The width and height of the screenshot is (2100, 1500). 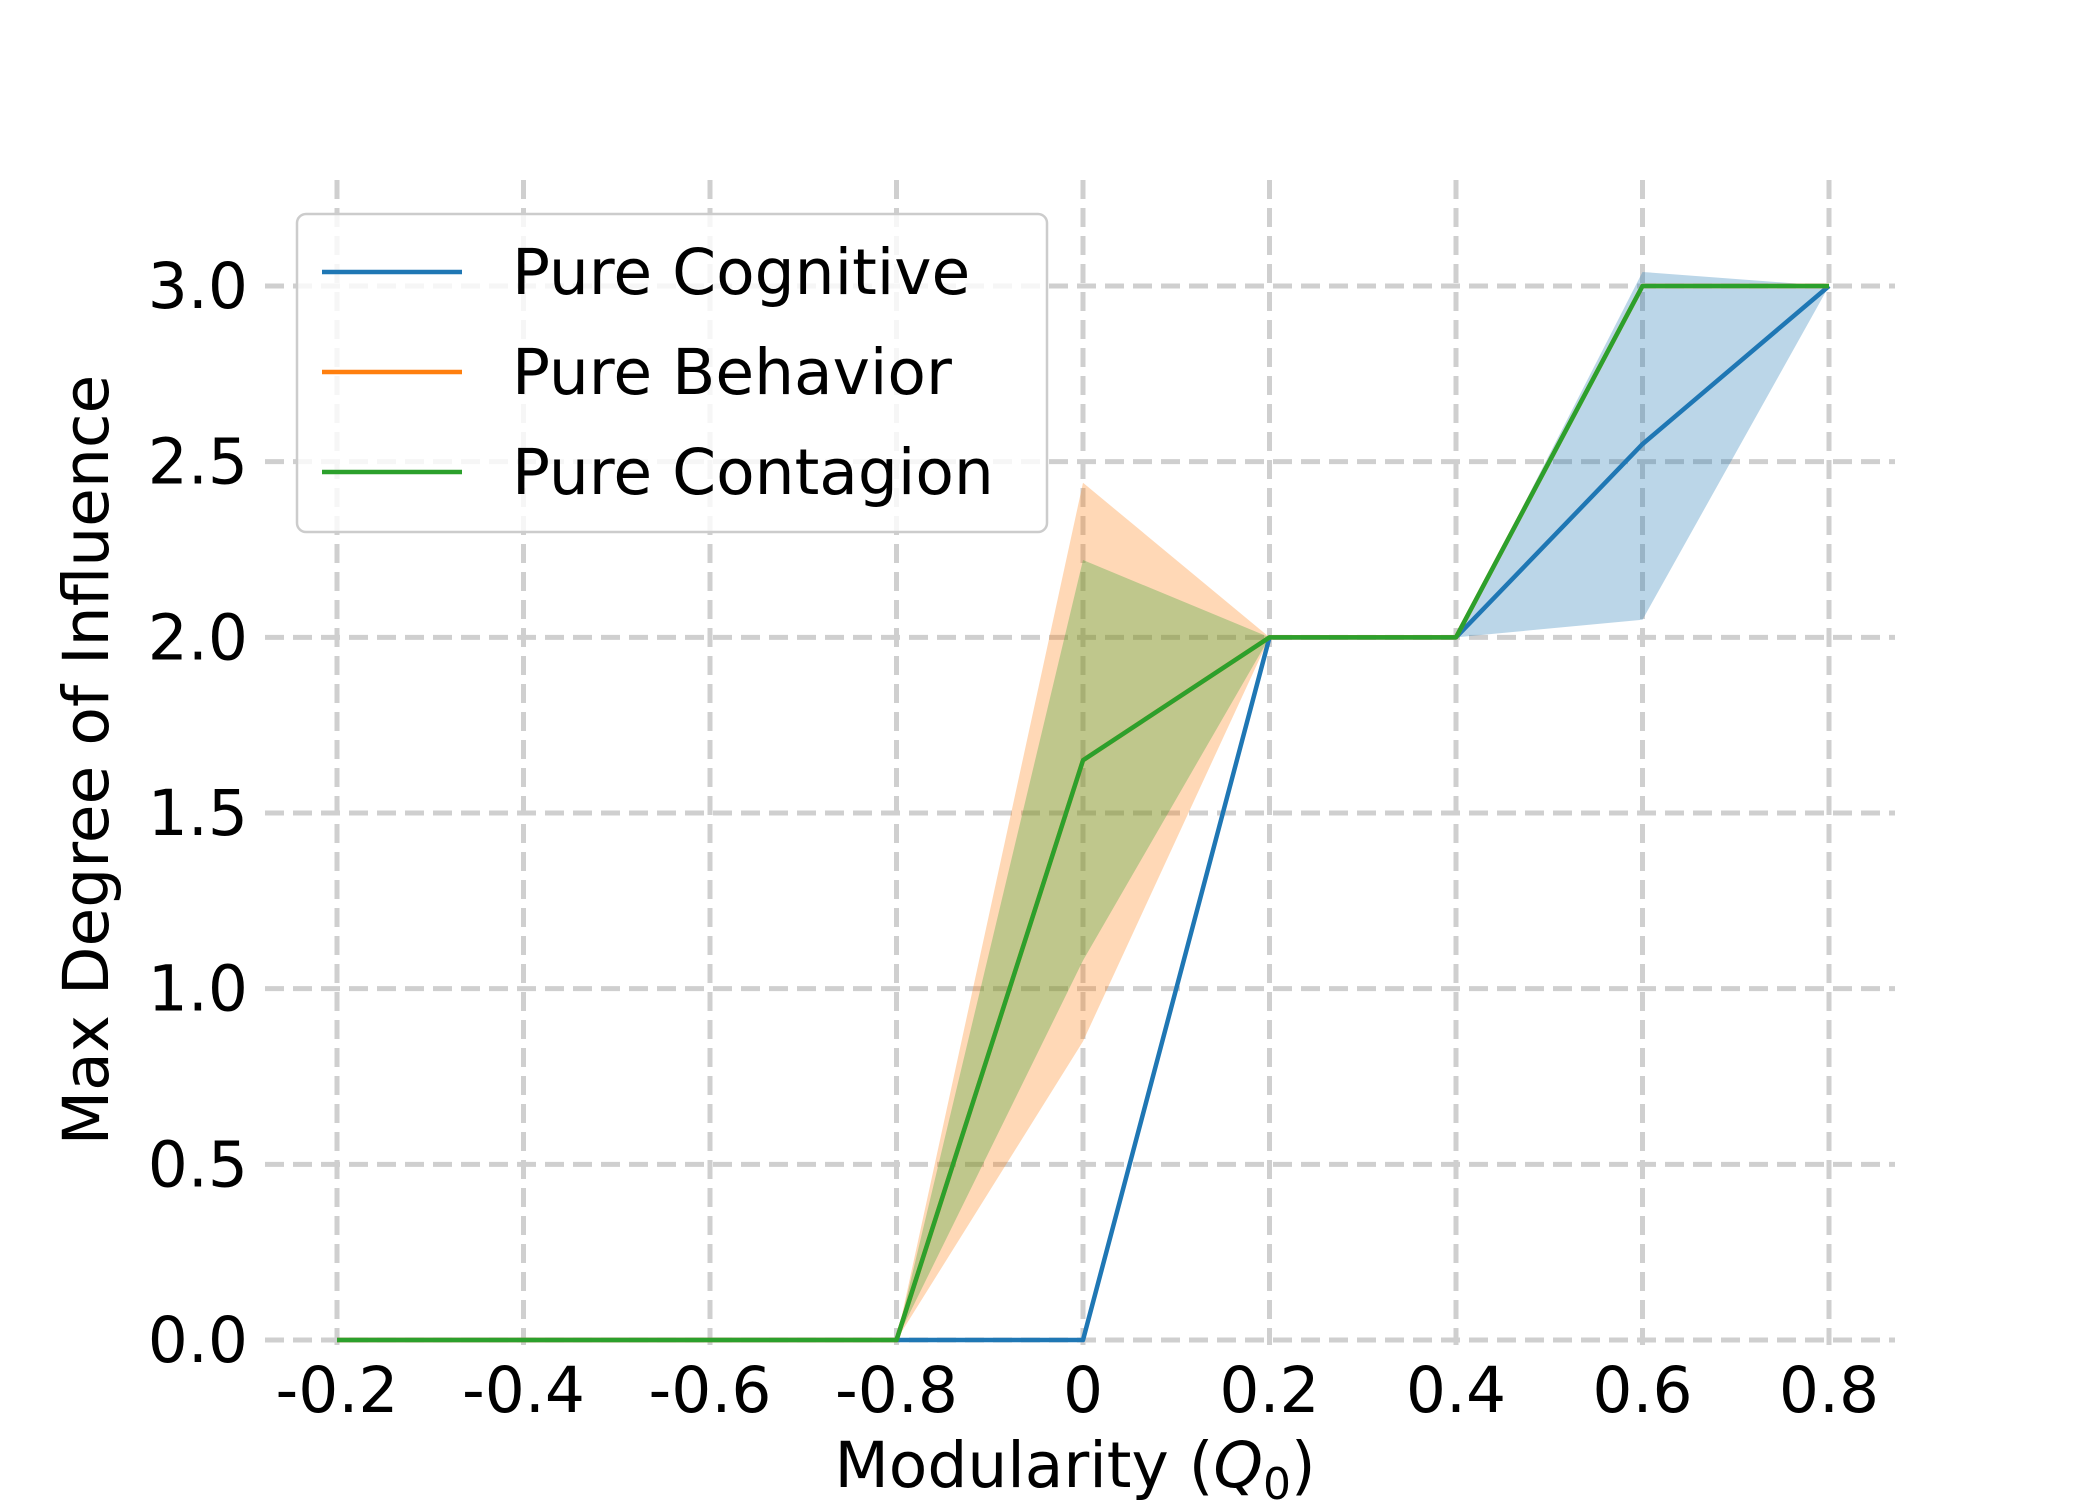 I want to click on y-tick-label: 2.5, so click(x=198, y=462).